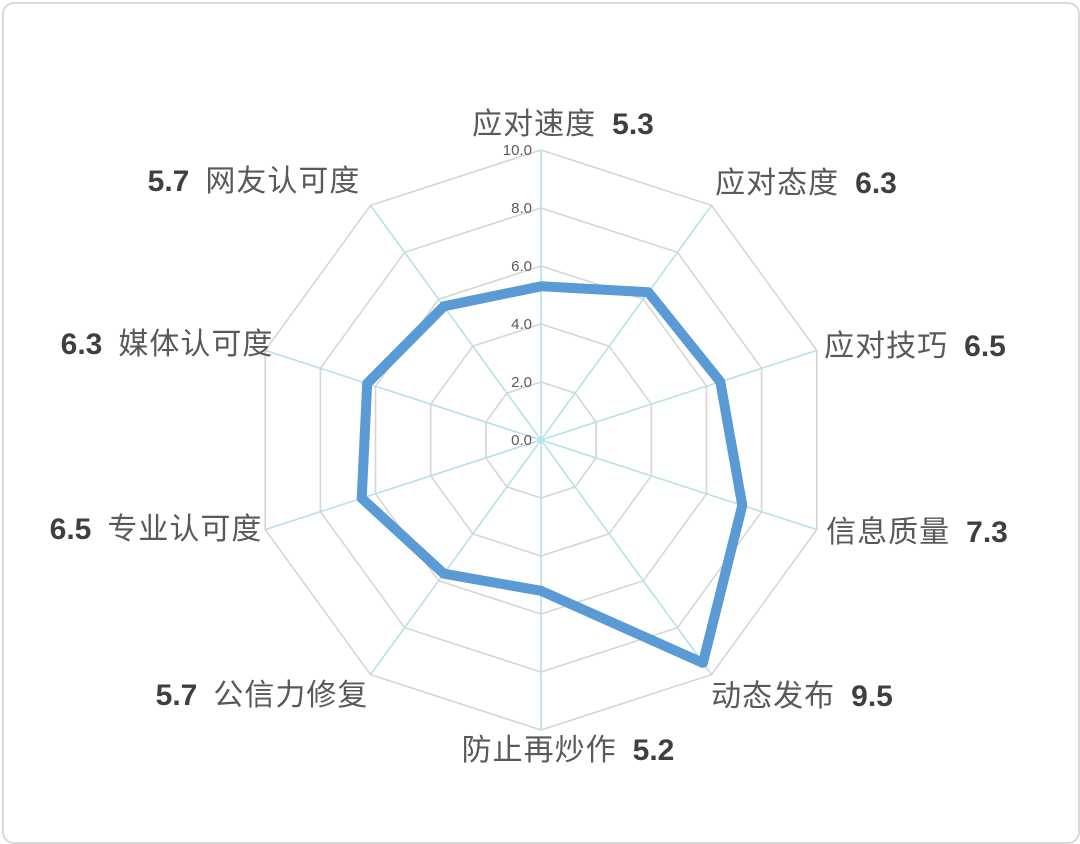 The image size is (1080, 844). Describe the element at coordinates (777, 183) in the screenshot. I see `category-name: 应对态度` at that location.